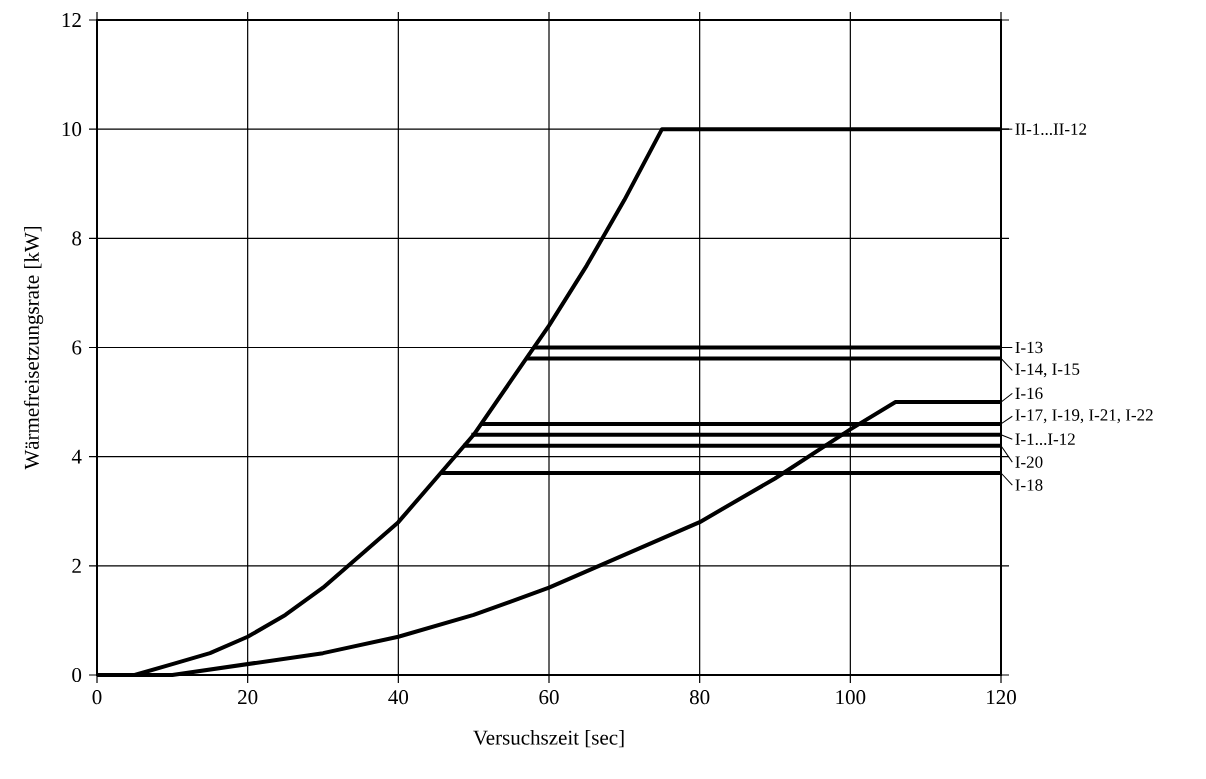 The width and height of the screenshot is (1206, 779). What do you see at coordinates (76, 565) in the screenshot?
I see `y-tick-label: 2` at bounding box center [76, 565].